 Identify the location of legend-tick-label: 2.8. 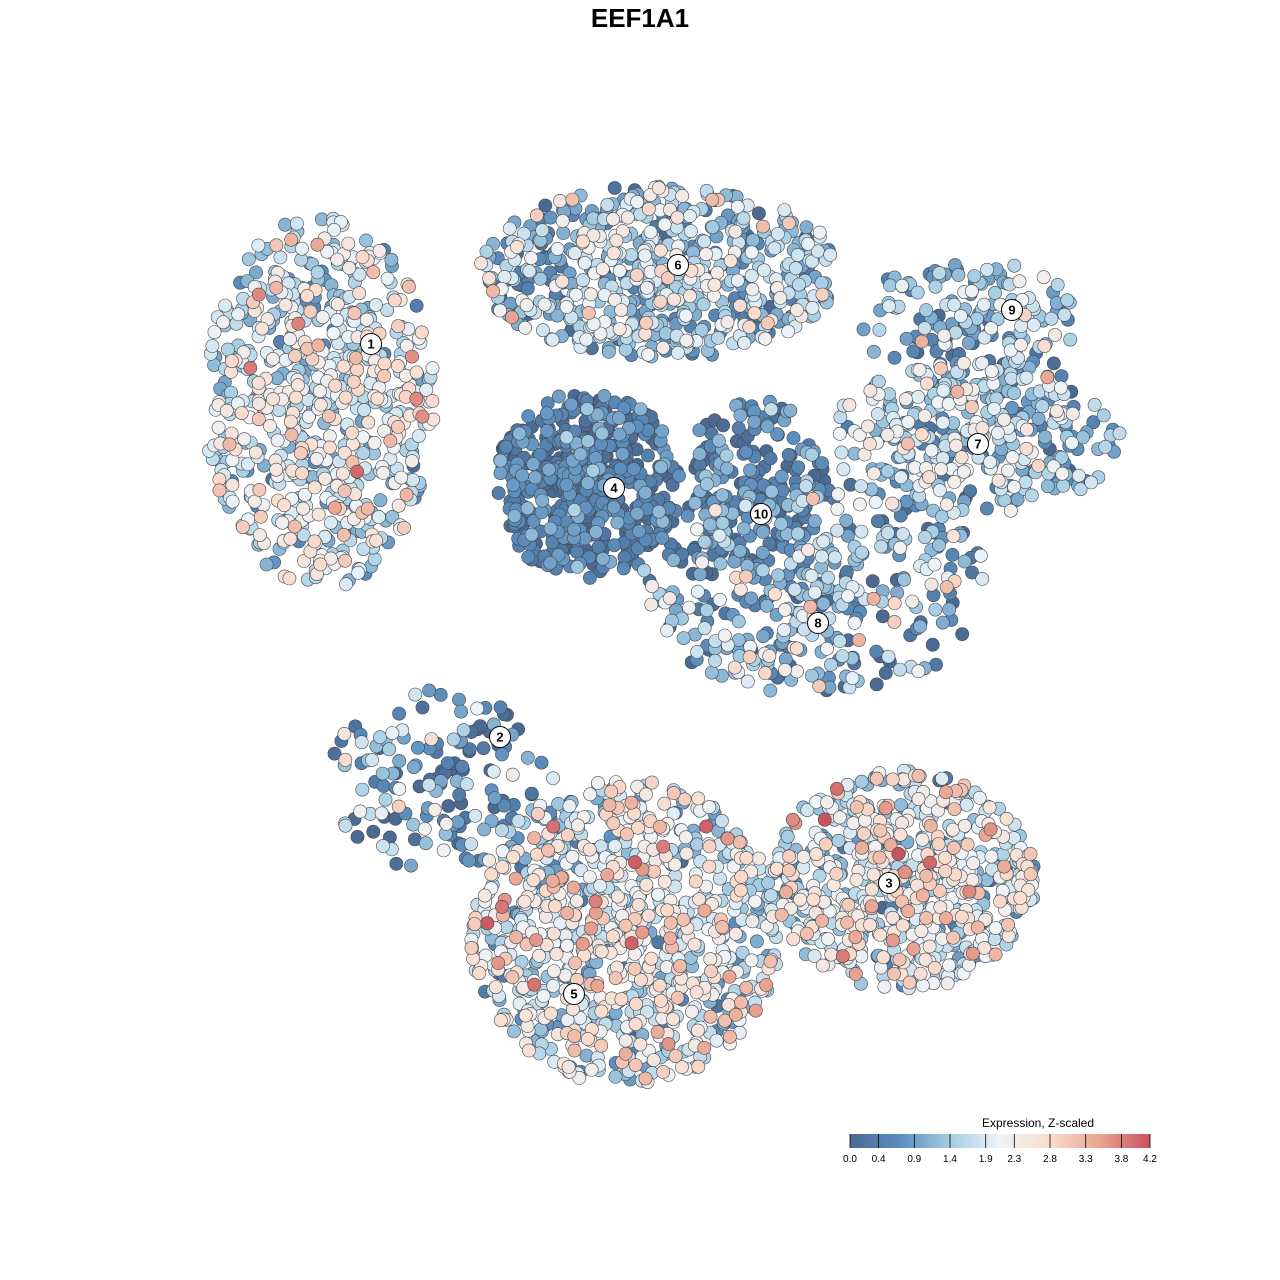
(1050, 1159).